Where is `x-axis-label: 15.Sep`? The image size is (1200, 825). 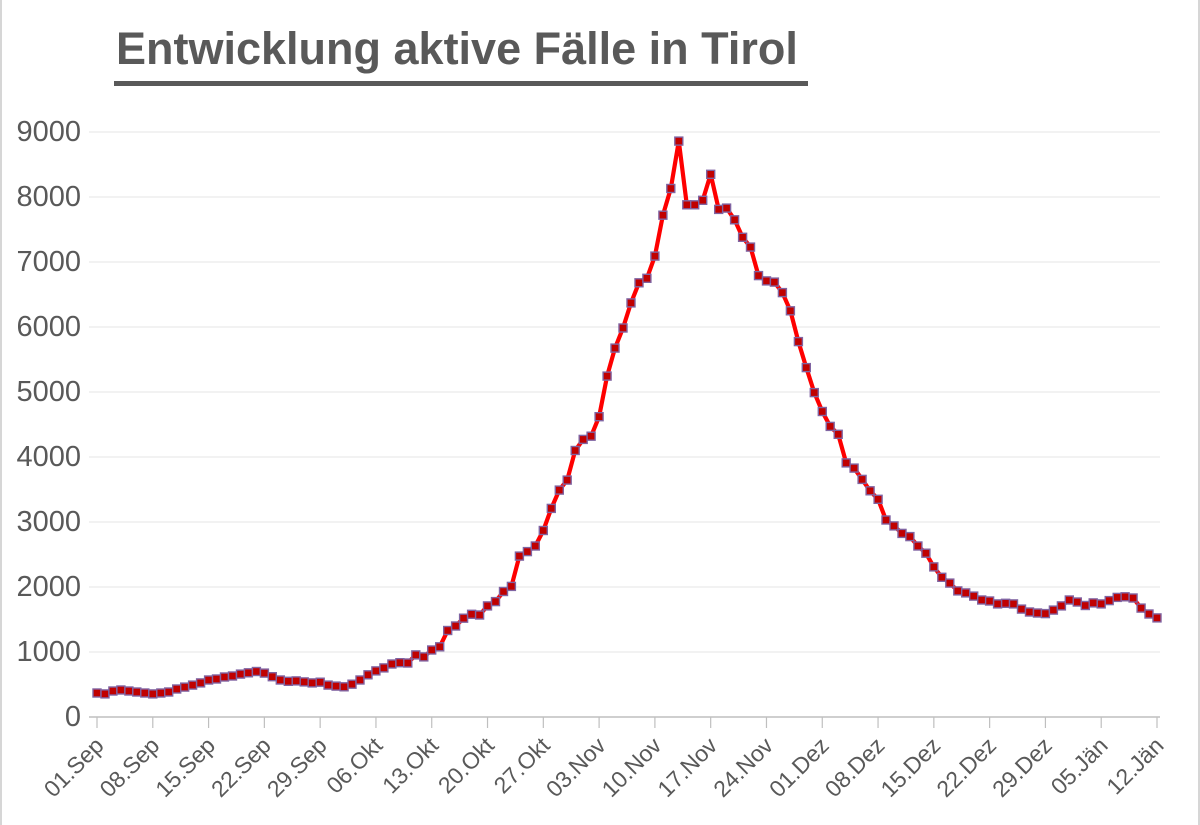
x-axis-label: 15.Sep is located at coordinates (185, 767).